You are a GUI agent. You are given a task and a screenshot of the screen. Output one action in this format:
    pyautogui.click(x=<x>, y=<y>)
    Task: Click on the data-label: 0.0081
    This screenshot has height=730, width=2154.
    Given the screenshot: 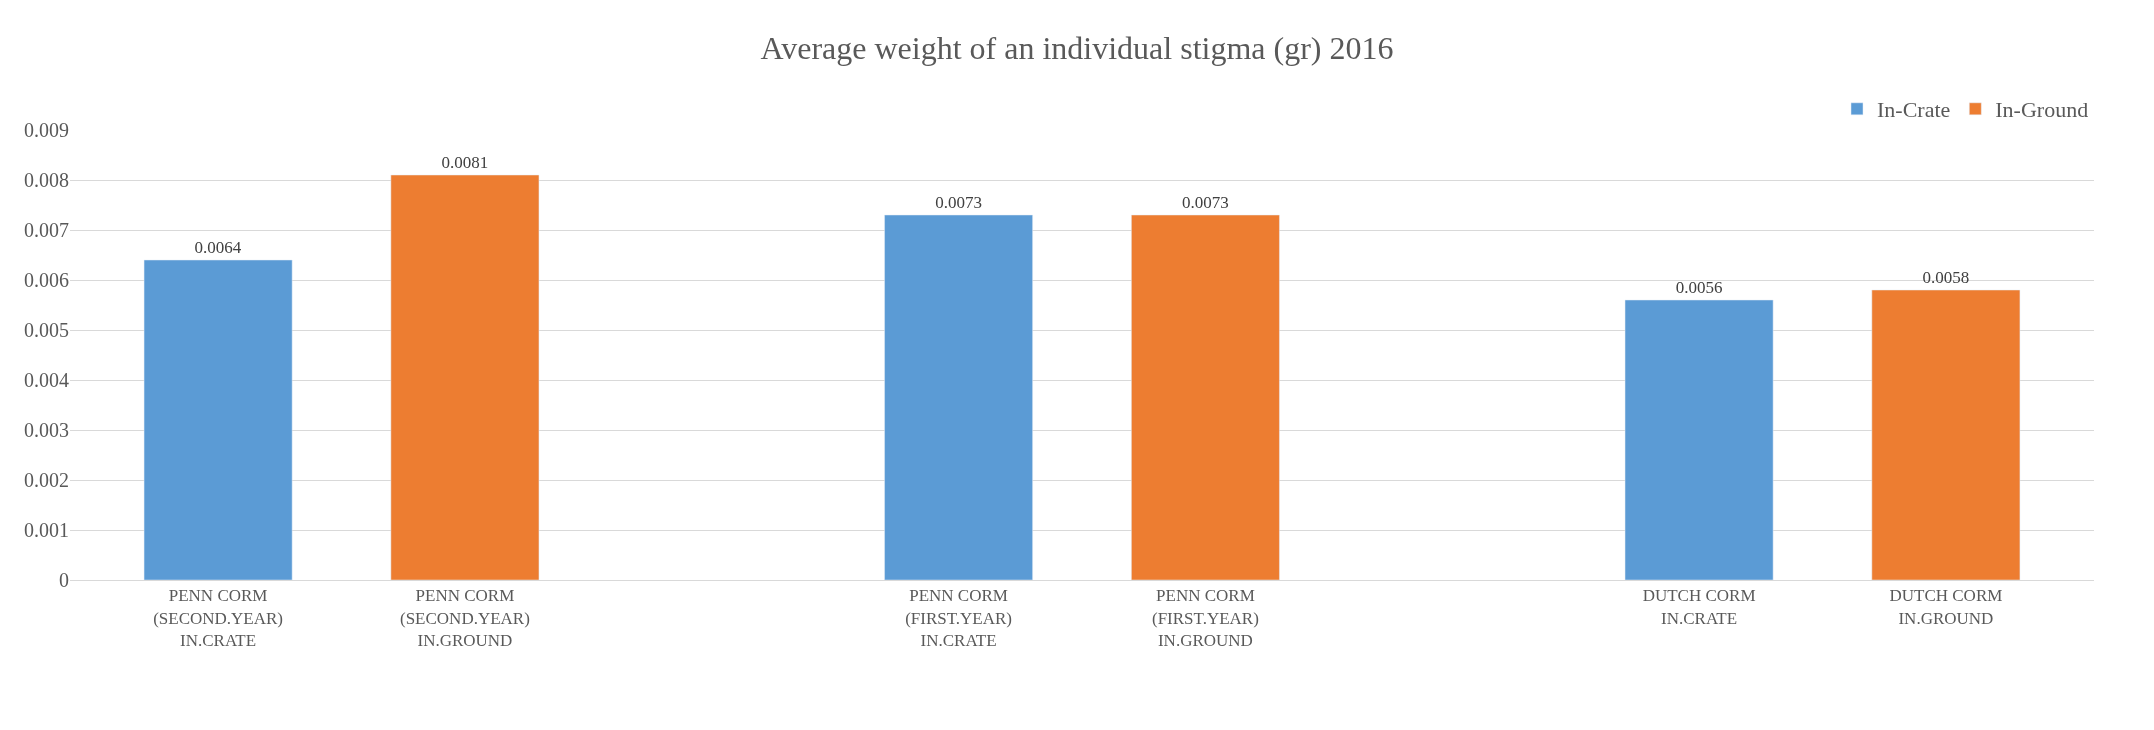 What is the action you would take?
    pyautogui.click(x=465, y=162)
    